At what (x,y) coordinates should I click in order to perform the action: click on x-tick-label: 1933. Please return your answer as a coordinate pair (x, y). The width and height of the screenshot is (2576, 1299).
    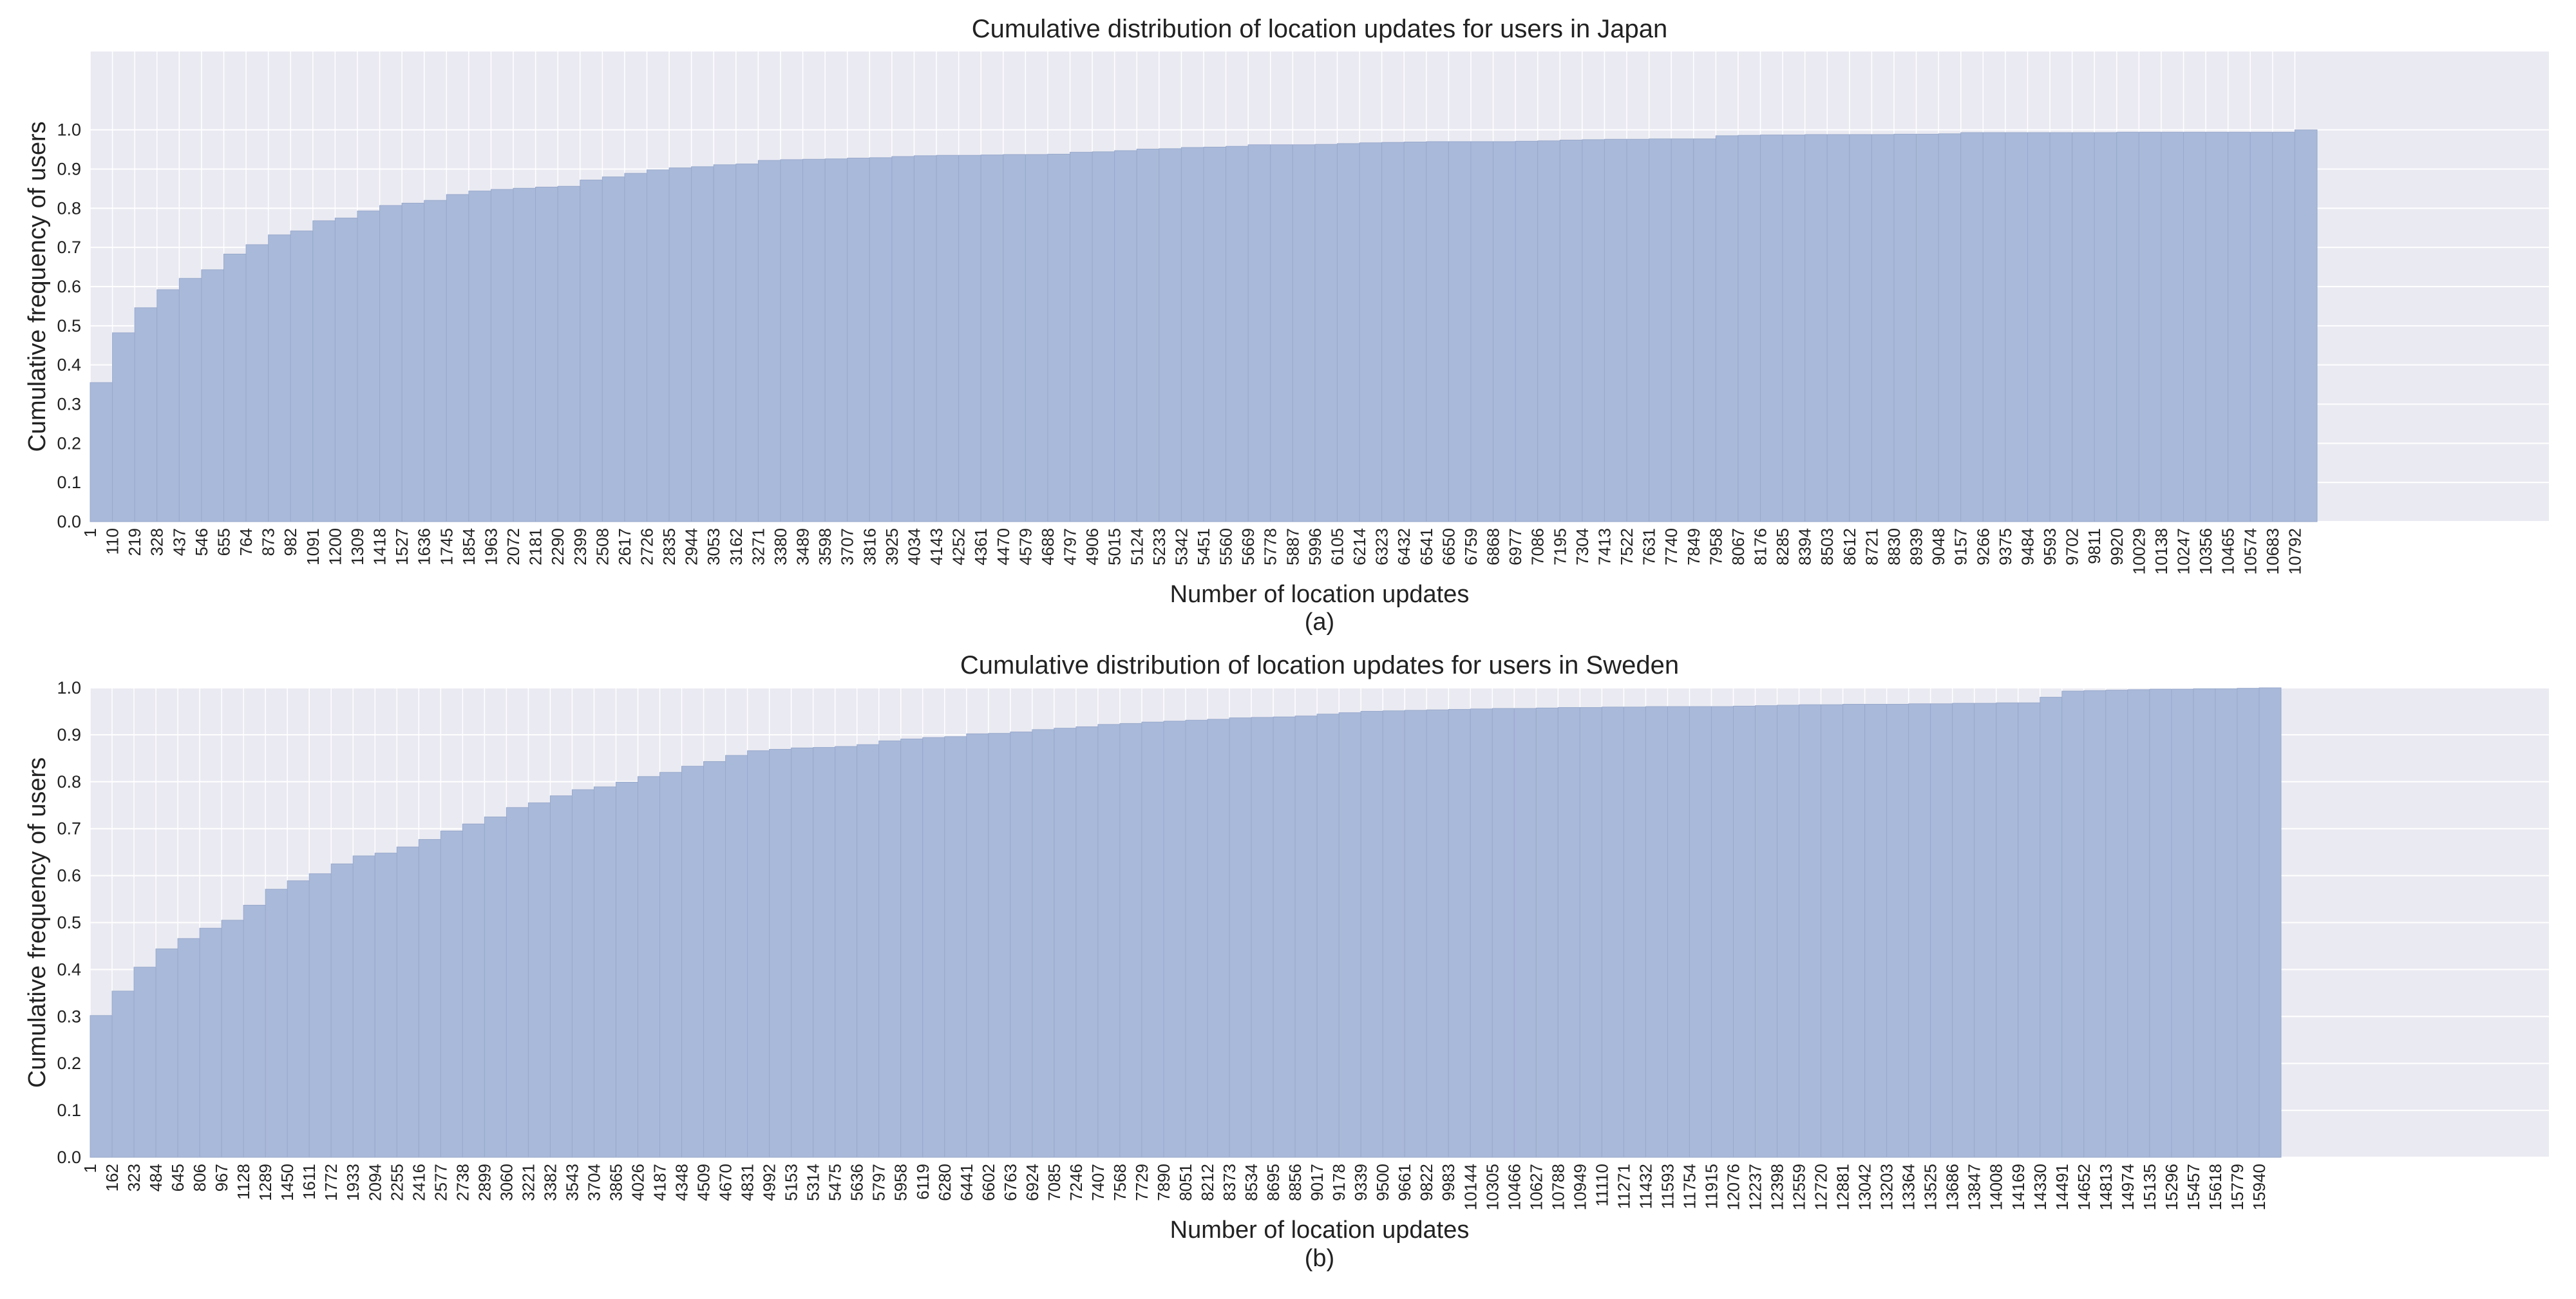
    Looking at the image, I should click on (353, 1183).